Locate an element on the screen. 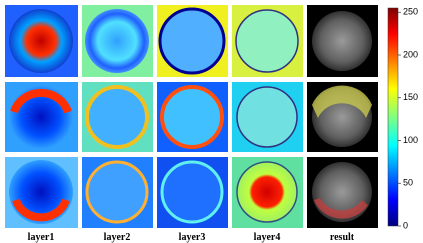 Image resolution: width=423 pixels, height=243 pixels. colorbar-tick-label: 150 is located at coordinates (410, 97).